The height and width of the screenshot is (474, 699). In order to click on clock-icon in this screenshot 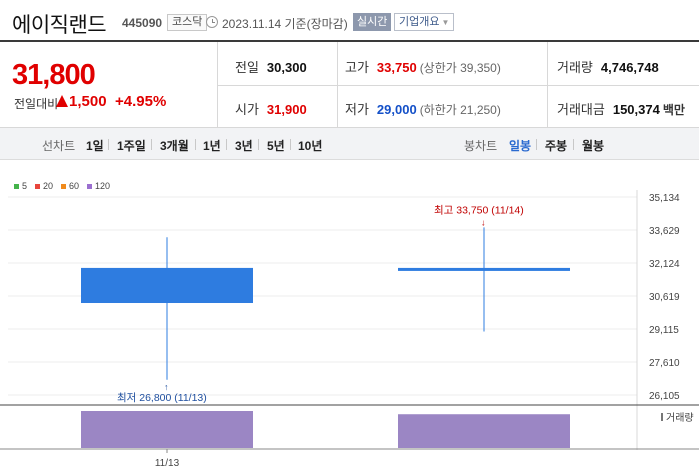, I will do `click(212, 22)`.